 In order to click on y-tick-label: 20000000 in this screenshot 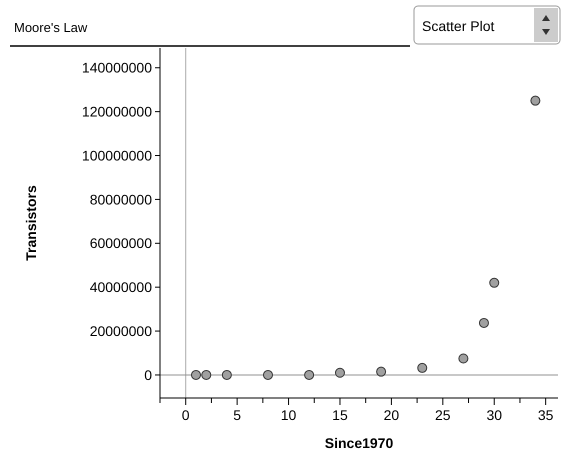, I will do `click(121, 330)`.